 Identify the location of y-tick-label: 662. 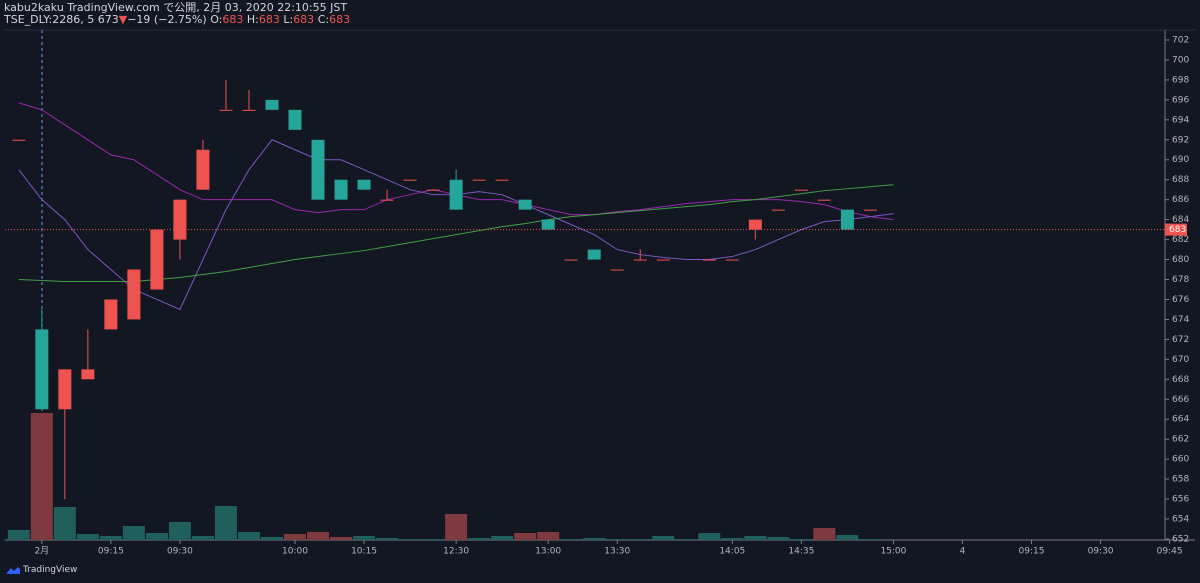
(1180, 440).